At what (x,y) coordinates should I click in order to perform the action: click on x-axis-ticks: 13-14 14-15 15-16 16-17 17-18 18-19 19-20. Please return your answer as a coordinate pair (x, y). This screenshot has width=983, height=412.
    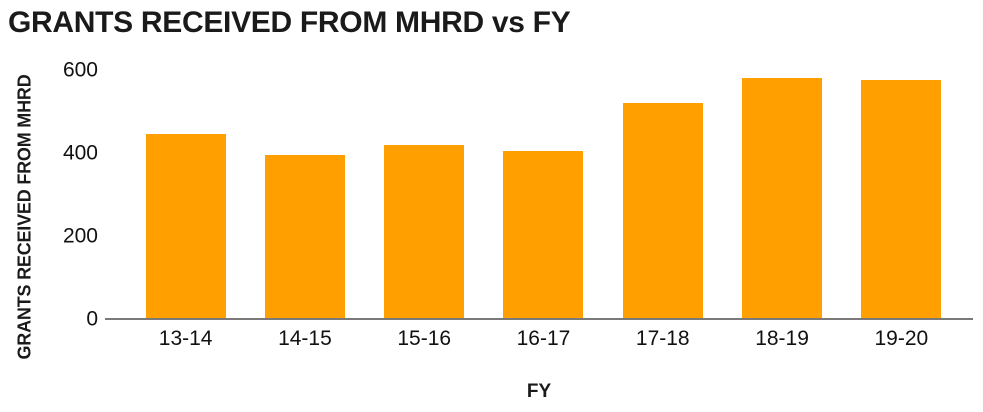
    Looking at the image, I should click on (543, 339).